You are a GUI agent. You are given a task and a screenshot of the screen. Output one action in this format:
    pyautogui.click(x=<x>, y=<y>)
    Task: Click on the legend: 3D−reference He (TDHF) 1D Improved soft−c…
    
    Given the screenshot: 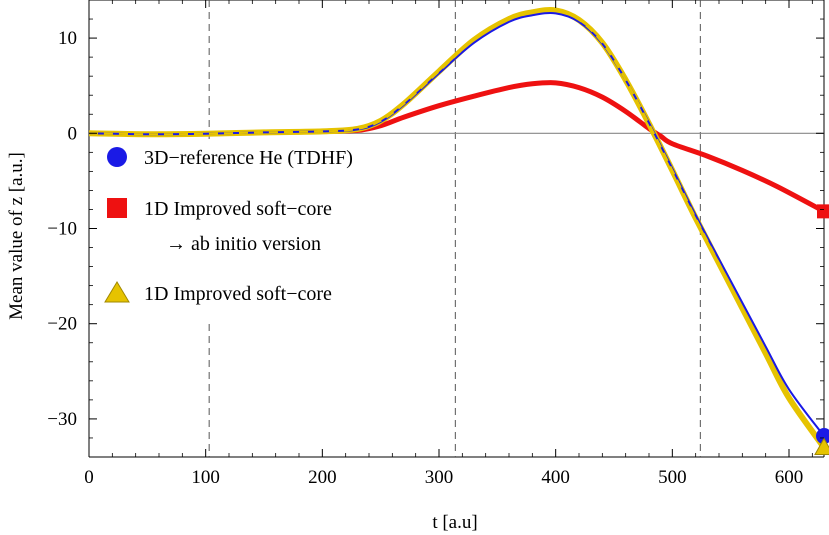 What is the action you would take?
    pyautogui.click(x=260, y=230)
    